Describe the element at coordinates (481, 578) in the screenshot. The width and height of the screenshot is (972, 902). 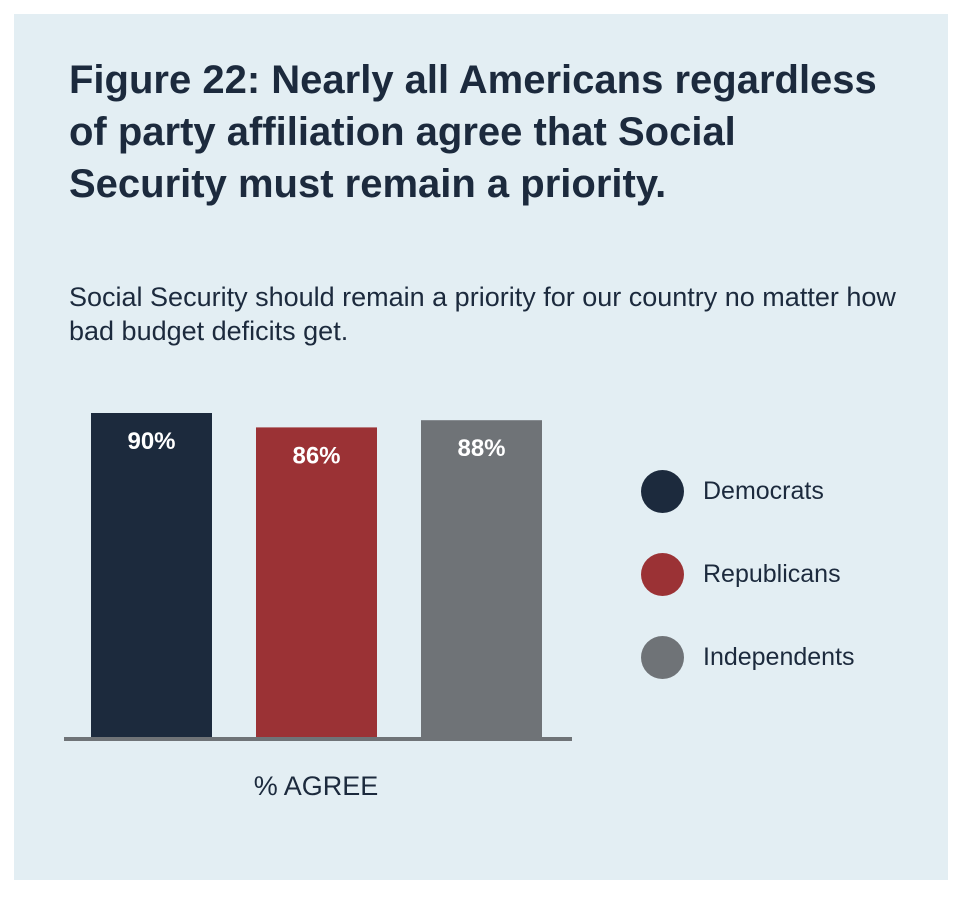
I see `bar-independents` at that location.